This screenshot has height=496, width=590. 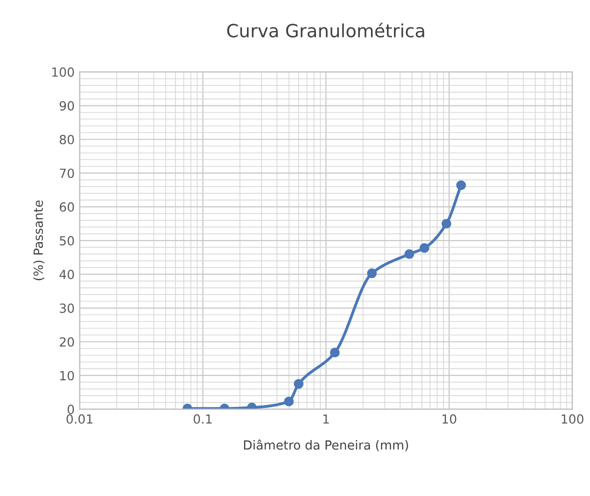 I want to click on y-tick-label: 50, so click(x=67, y=241).